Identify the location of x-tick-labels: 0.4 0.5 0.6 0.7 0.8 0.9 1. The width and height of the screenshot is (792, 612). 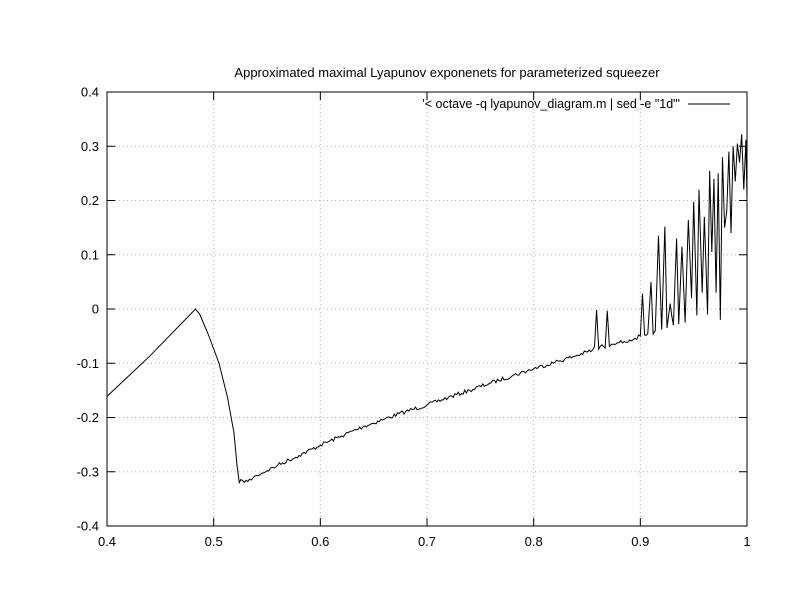
(424, 541).